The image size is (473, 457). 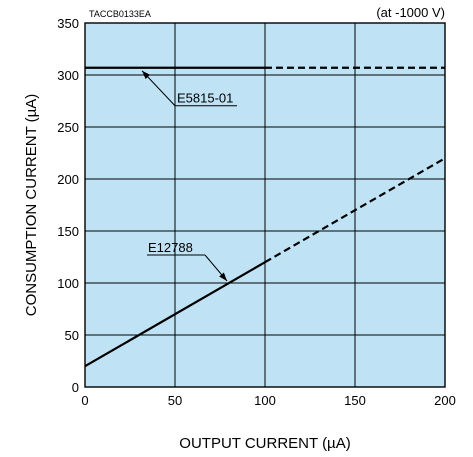 What do you see at coordinates (355, 400) in the screenshot?
I see `x-tick-label: 150` at bounding box center [355, 400].